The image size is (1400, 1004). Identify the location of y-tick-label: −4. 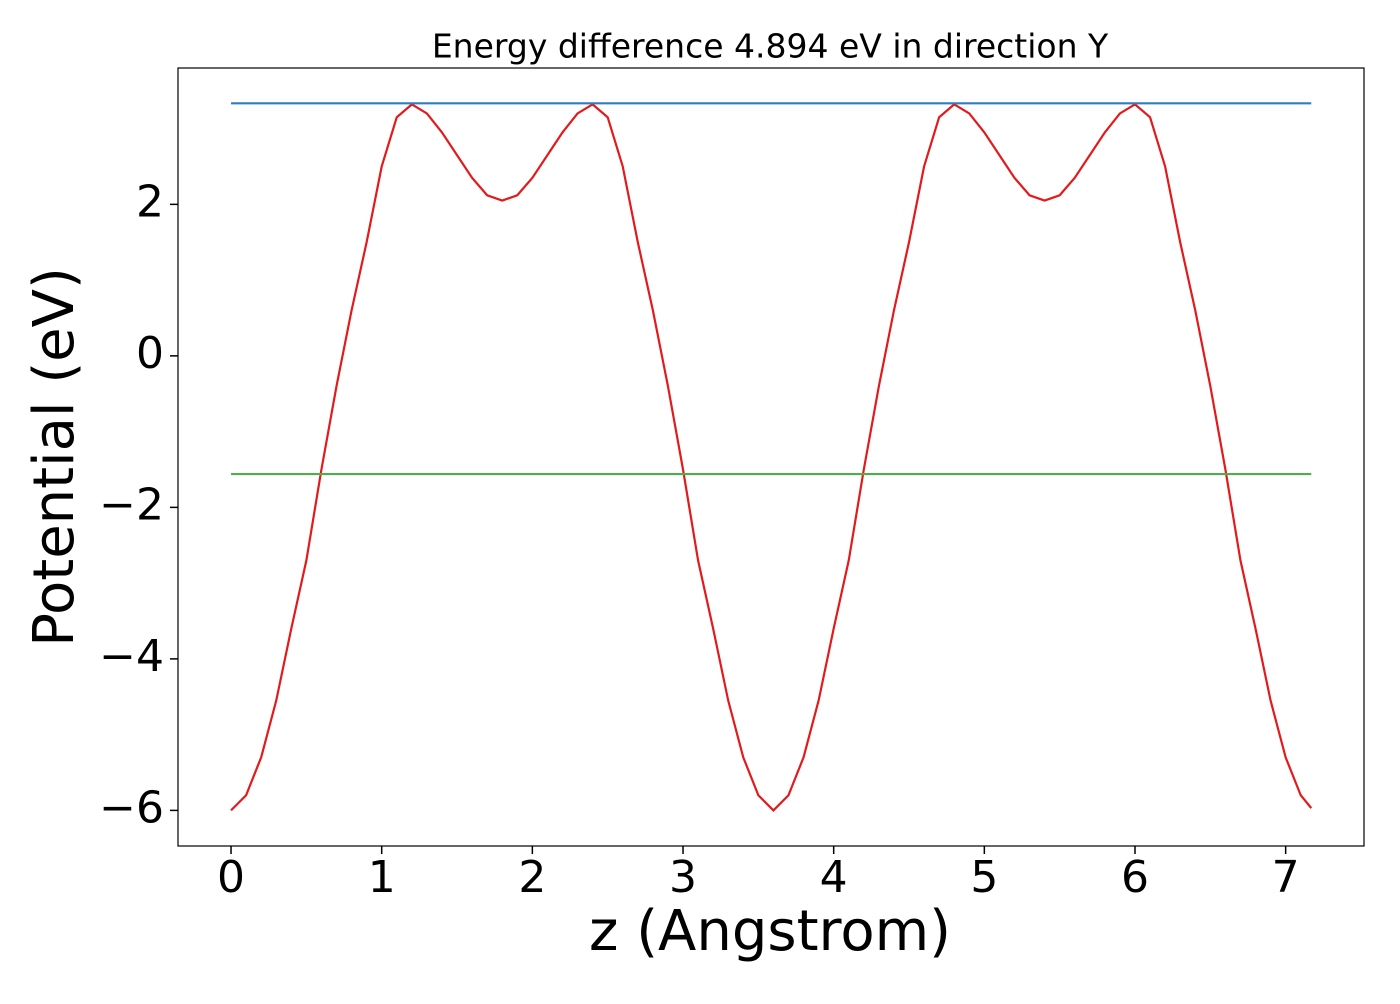
(131, 656).